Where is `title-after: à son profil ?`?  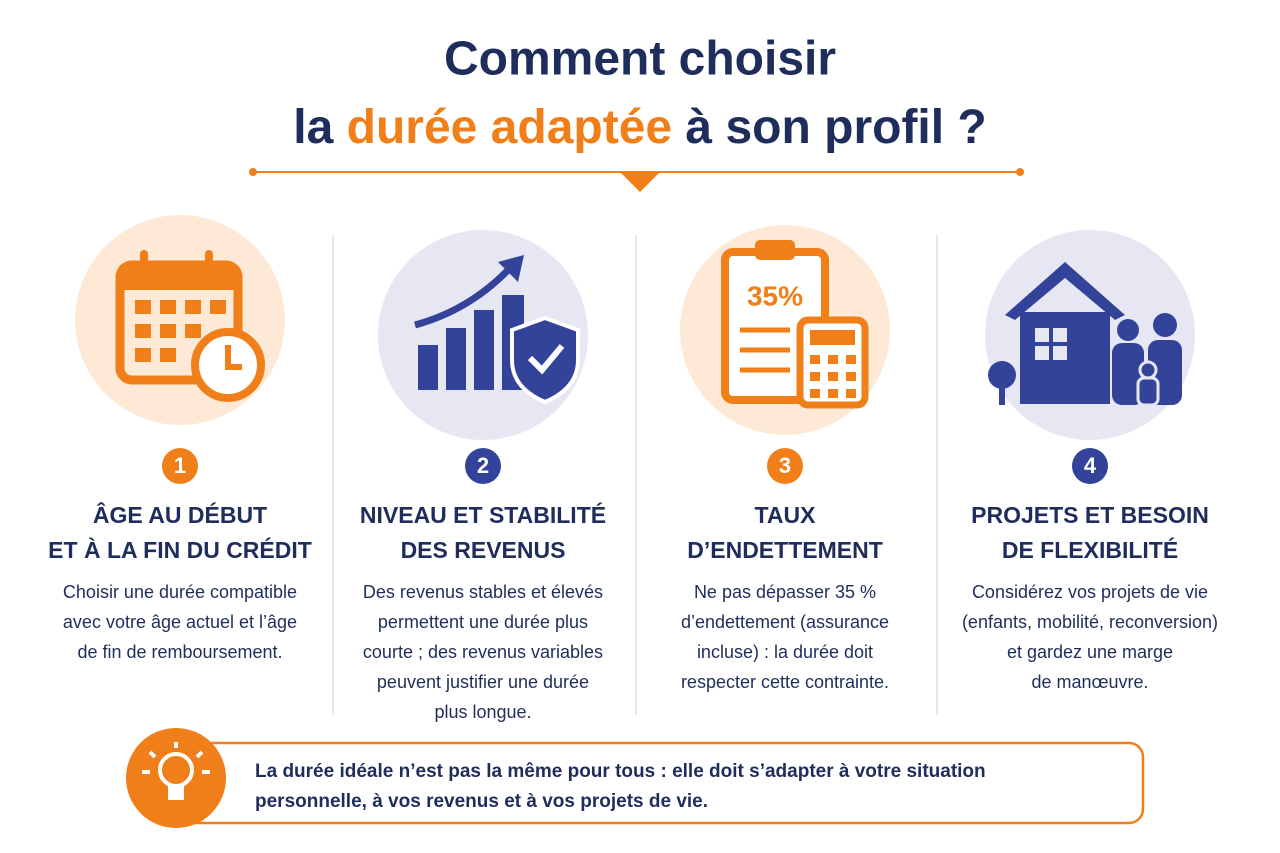 title-after: à son profil ? is located at coordinates (829, 127).